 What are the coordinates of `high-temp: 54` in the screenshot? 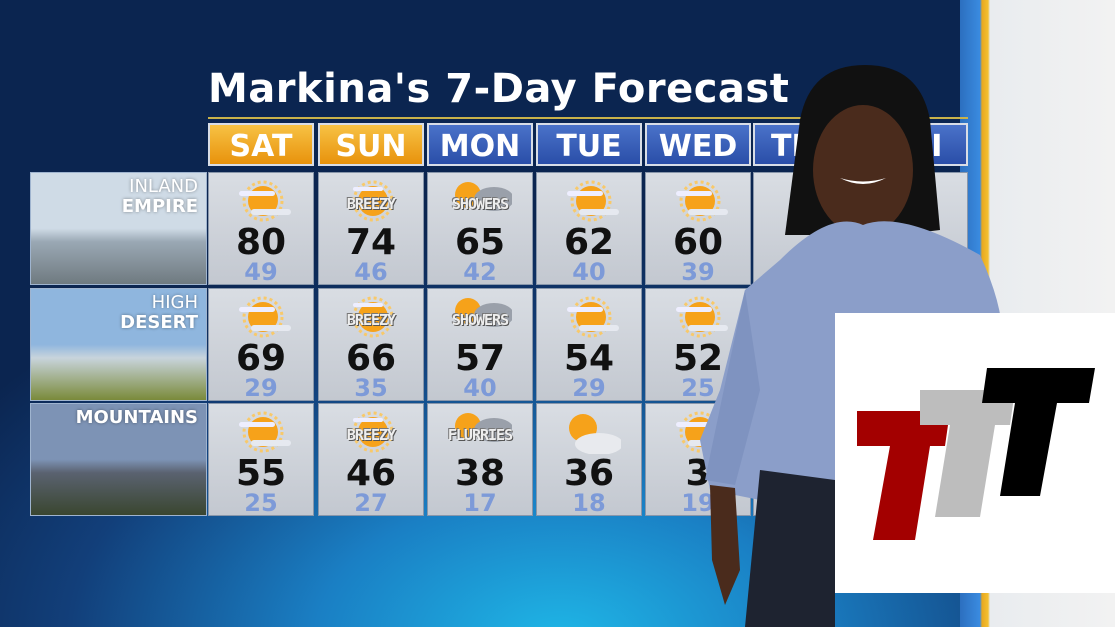 It's located at (589, 358).